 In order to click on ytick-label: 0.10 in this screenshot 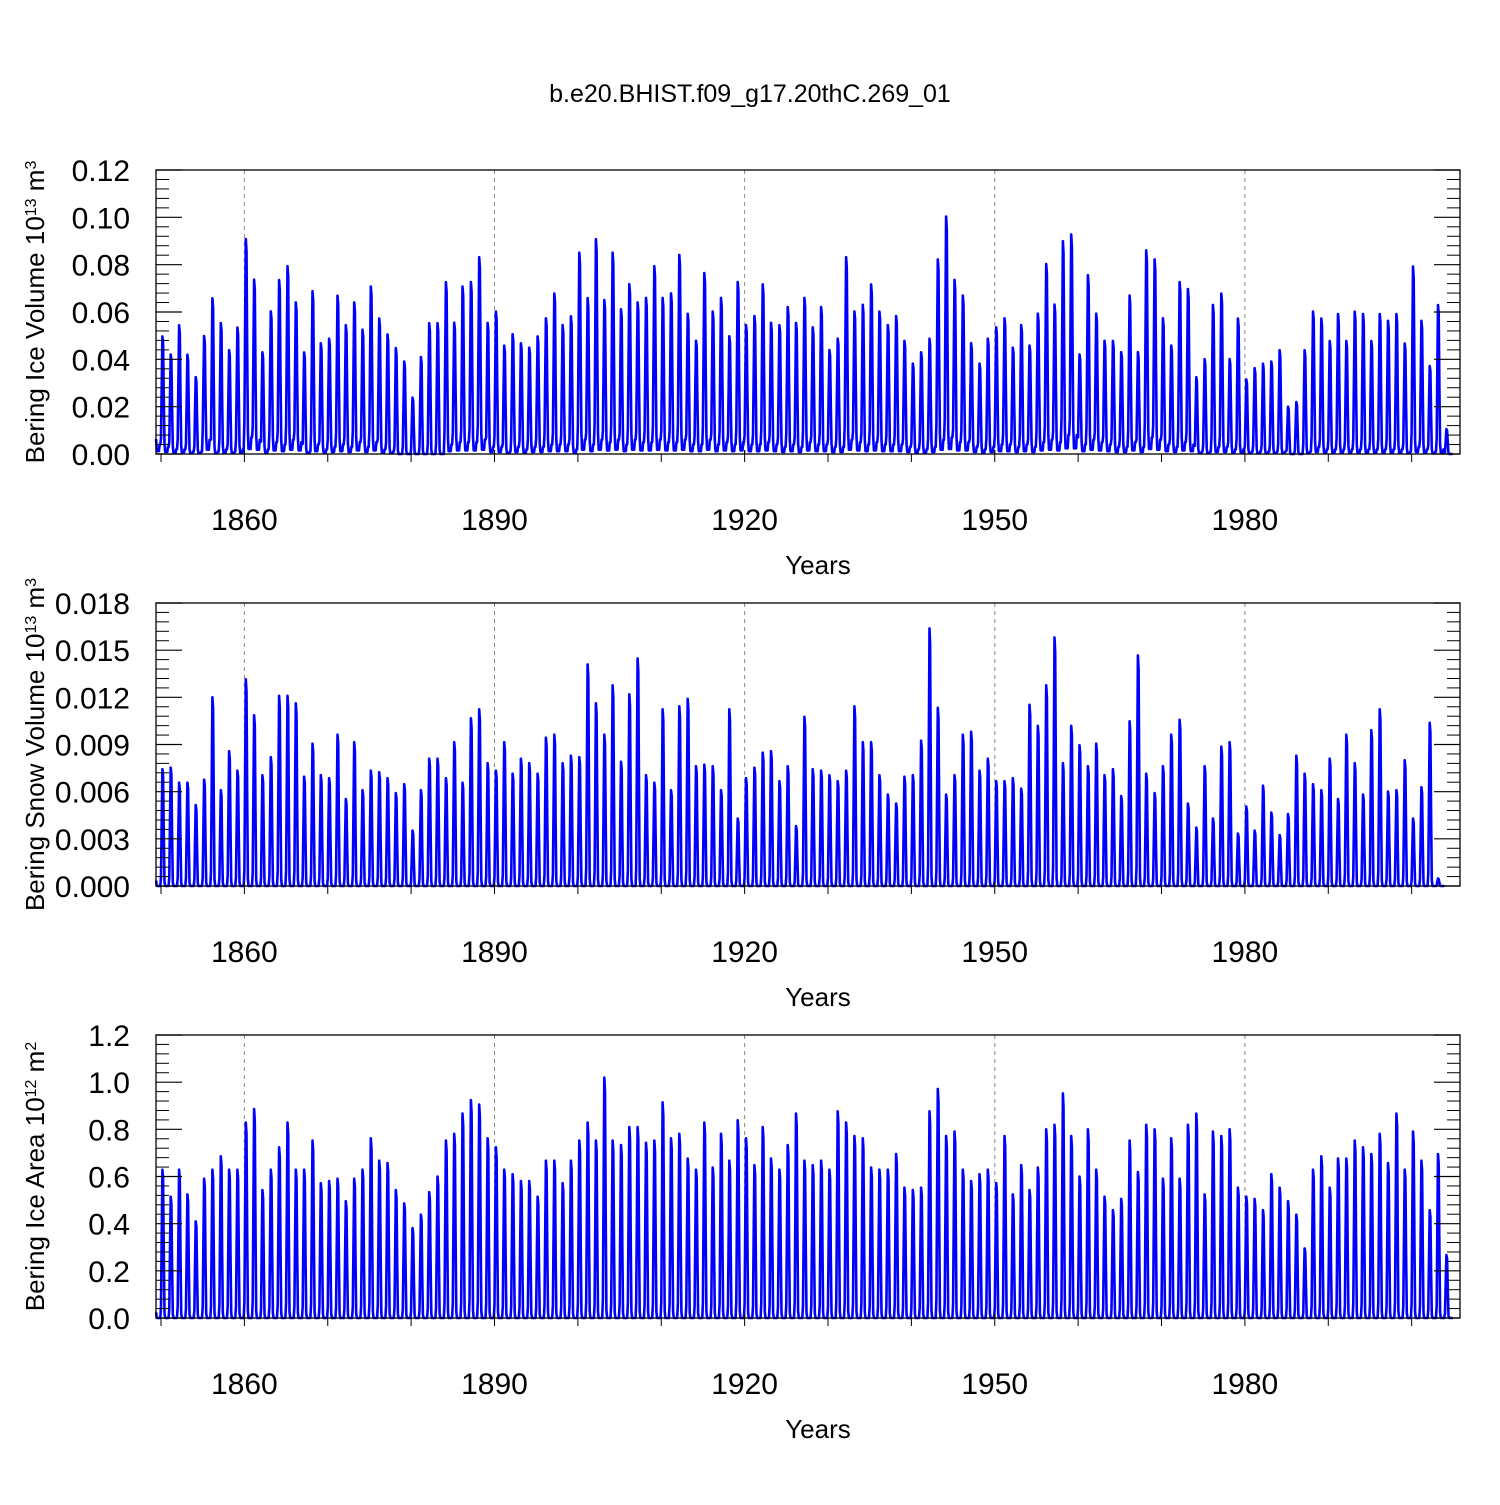, I will do `click(101, 218)`.